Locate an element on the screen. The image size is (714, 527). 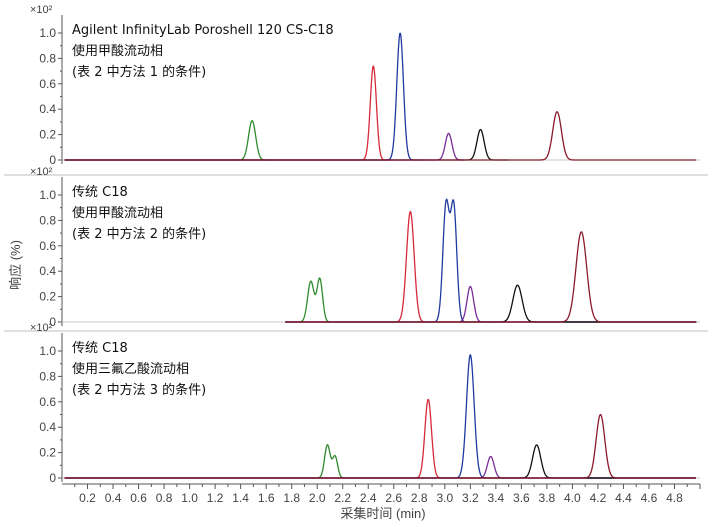
x-tick-label: 4.0 is located at coordinates (572, 498).